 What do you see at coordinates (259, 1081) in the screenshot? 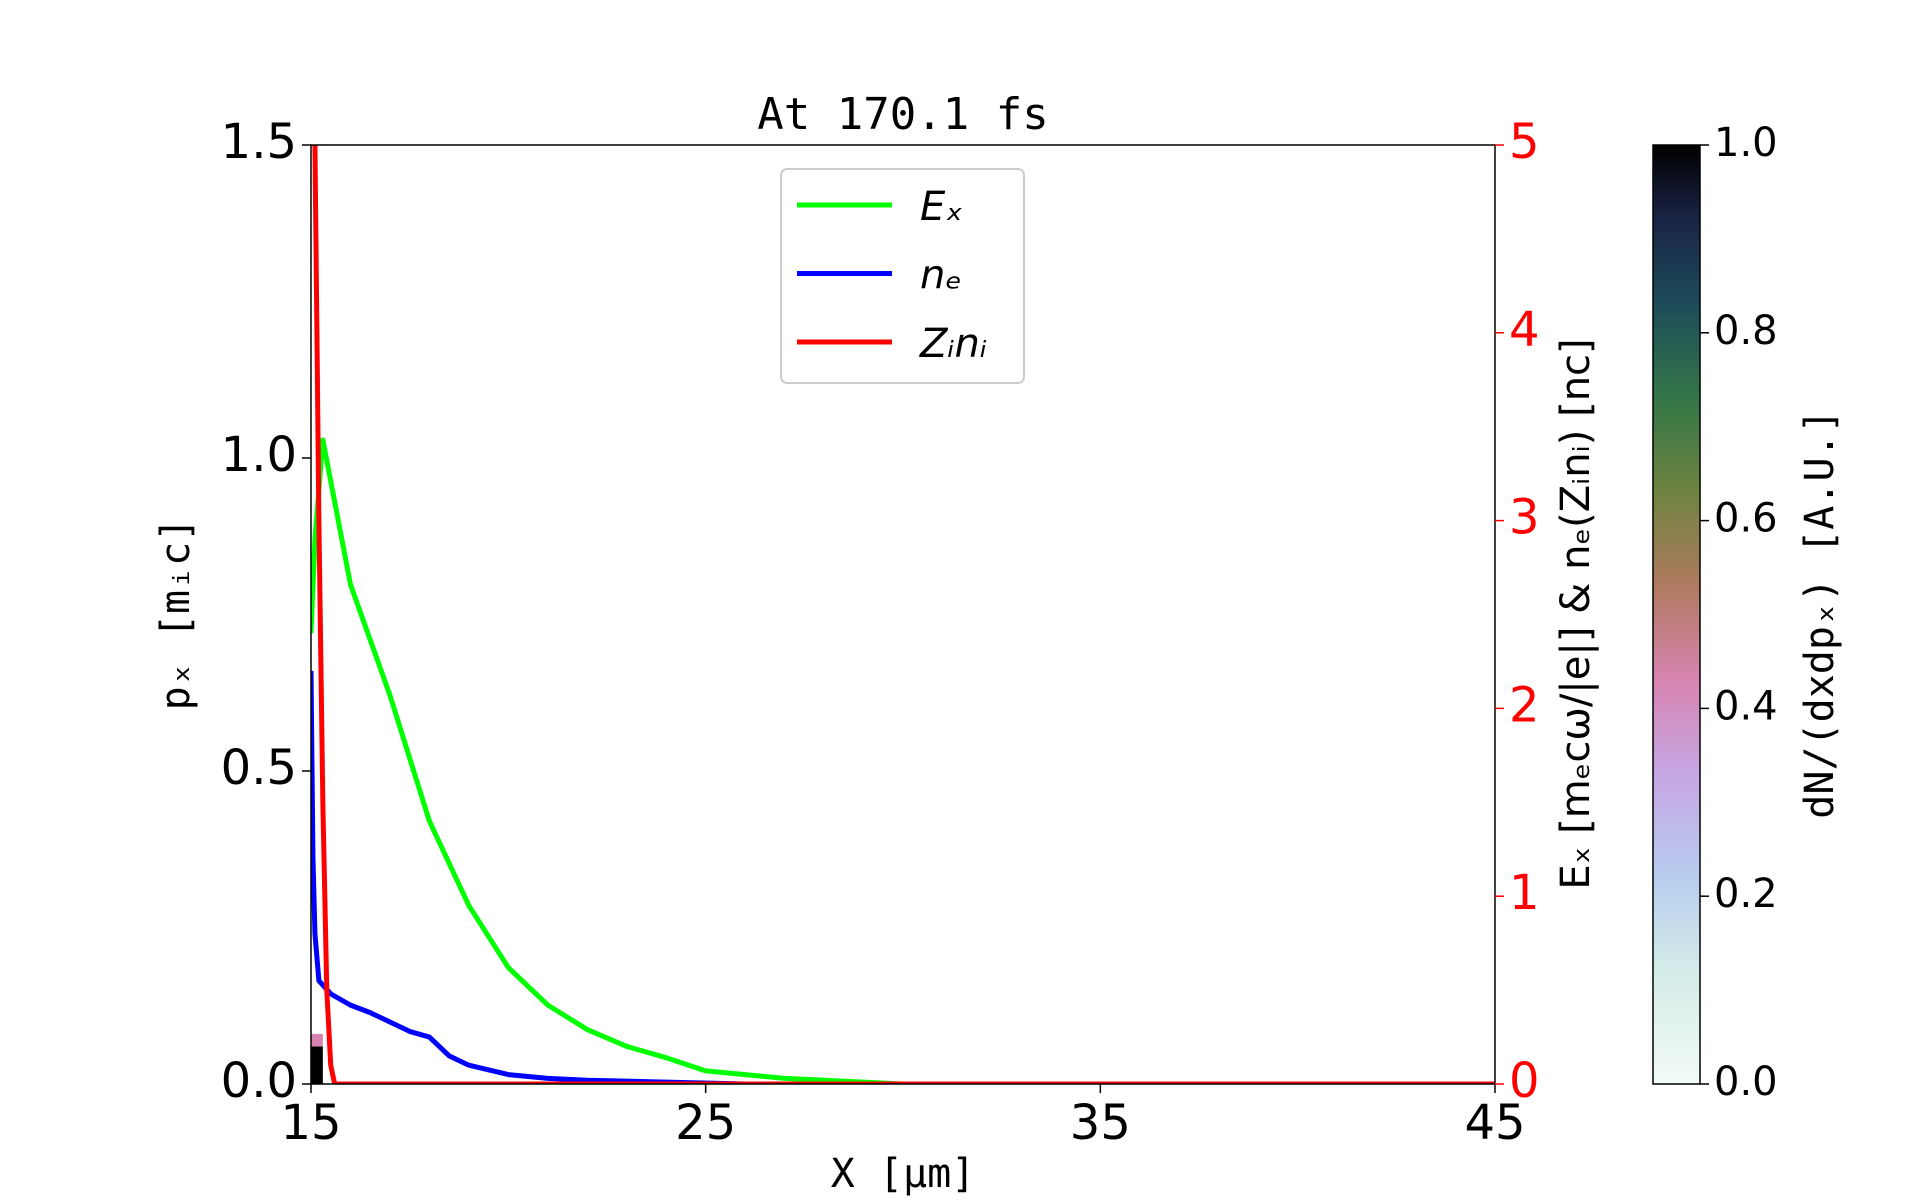
I see `y-tick-label: 0.0` at bounding box center [259, 1081].